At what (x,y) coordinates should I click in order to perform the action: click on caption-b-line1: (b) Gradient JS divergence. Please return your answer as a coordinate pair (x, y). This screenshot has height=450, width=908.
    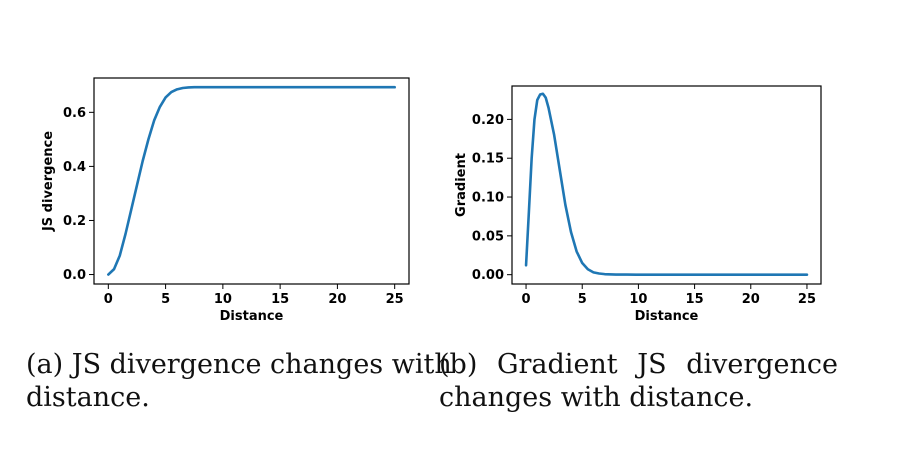
    Looking at the image, I should click on (638, 364).